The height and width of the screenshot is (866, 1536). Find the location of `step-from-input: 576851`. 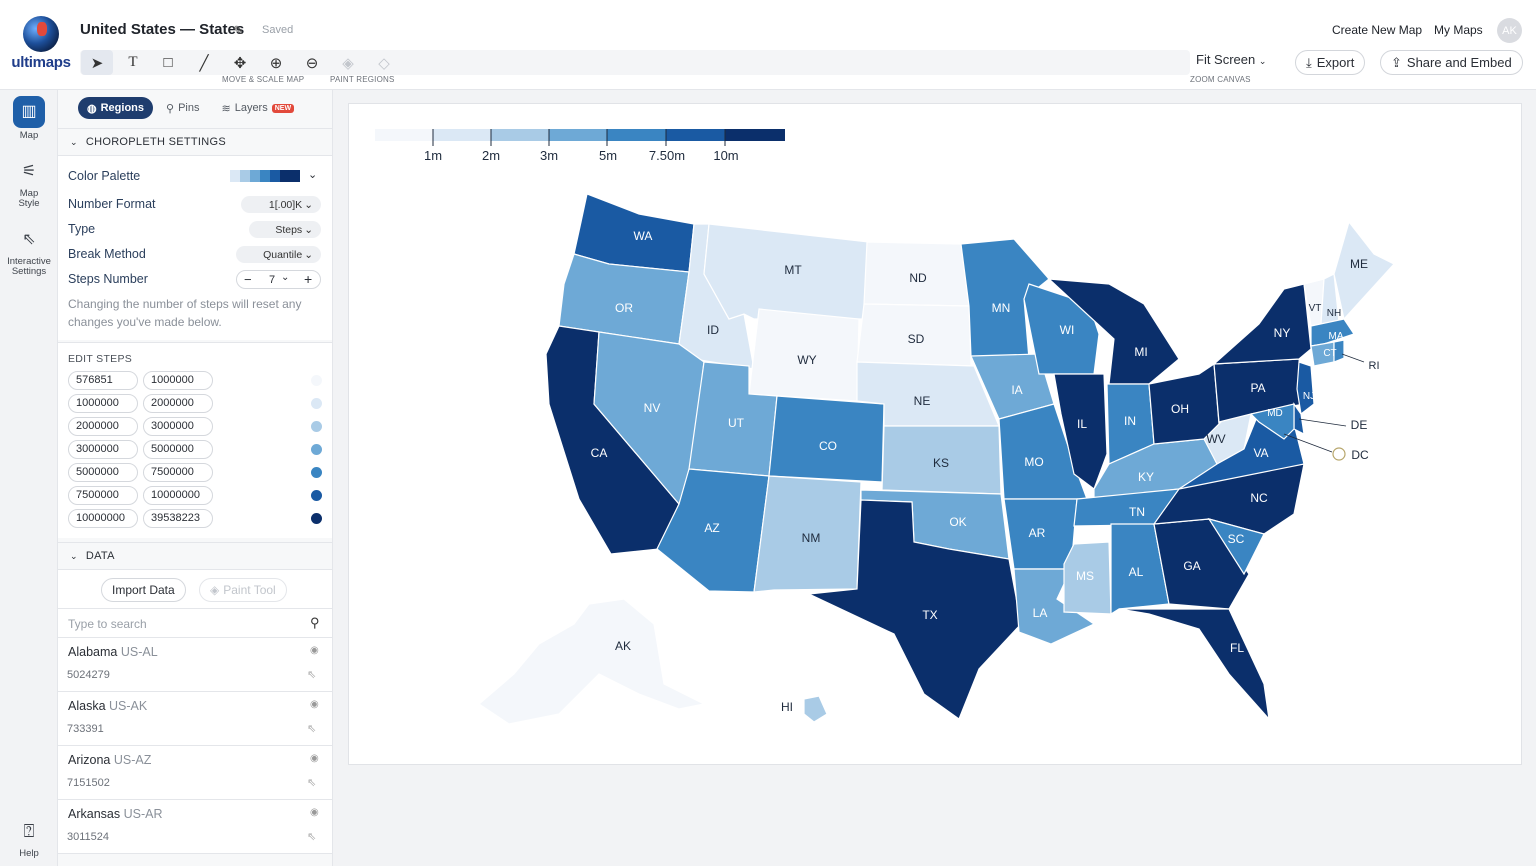

step-from-input: 576851 is located at coordinates (103, 380).